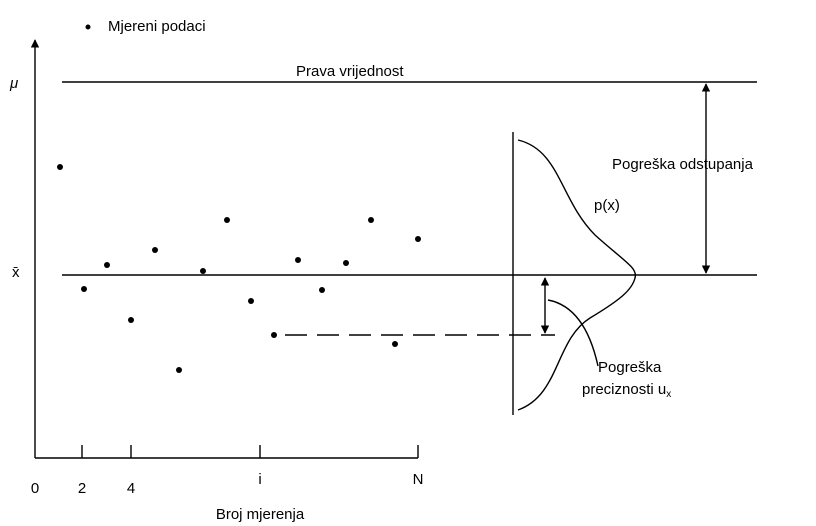  Describe the element at coordinates (16, 272) in the screenshot. I see `xbar-label: x̄` at that location.